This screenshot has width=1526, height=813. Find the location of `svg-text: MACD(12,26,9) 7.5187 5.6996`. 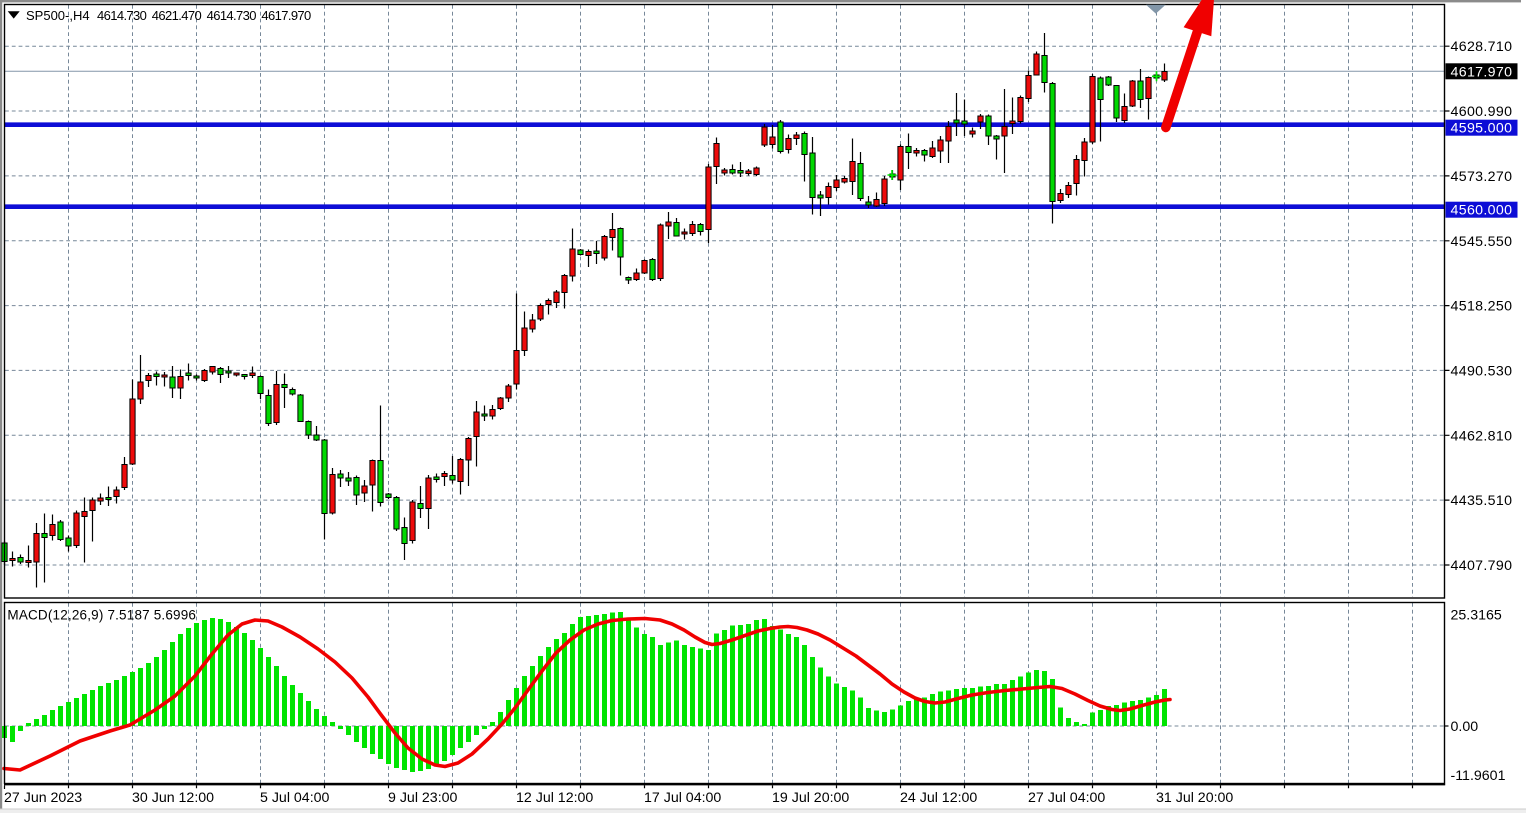

svg-text: MACD(12,26,9) 7.5187 5.6996 is located at coordinates (101, 614).